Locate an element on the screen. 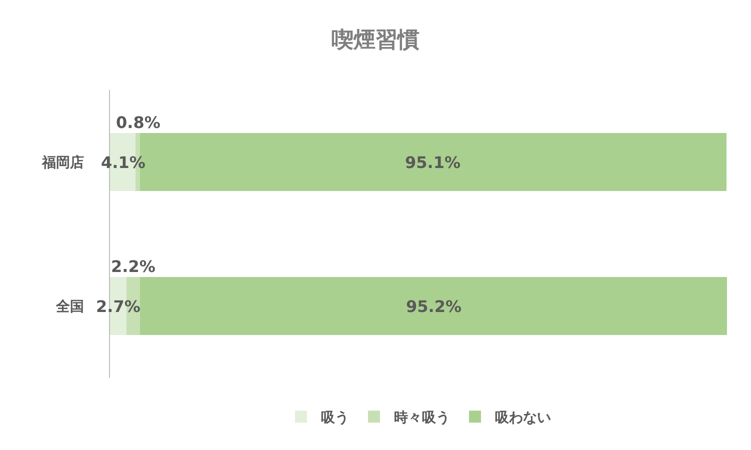 This screenshot has width=751, height=450. data-label: 95.2% is located at coordinates (434, 306).